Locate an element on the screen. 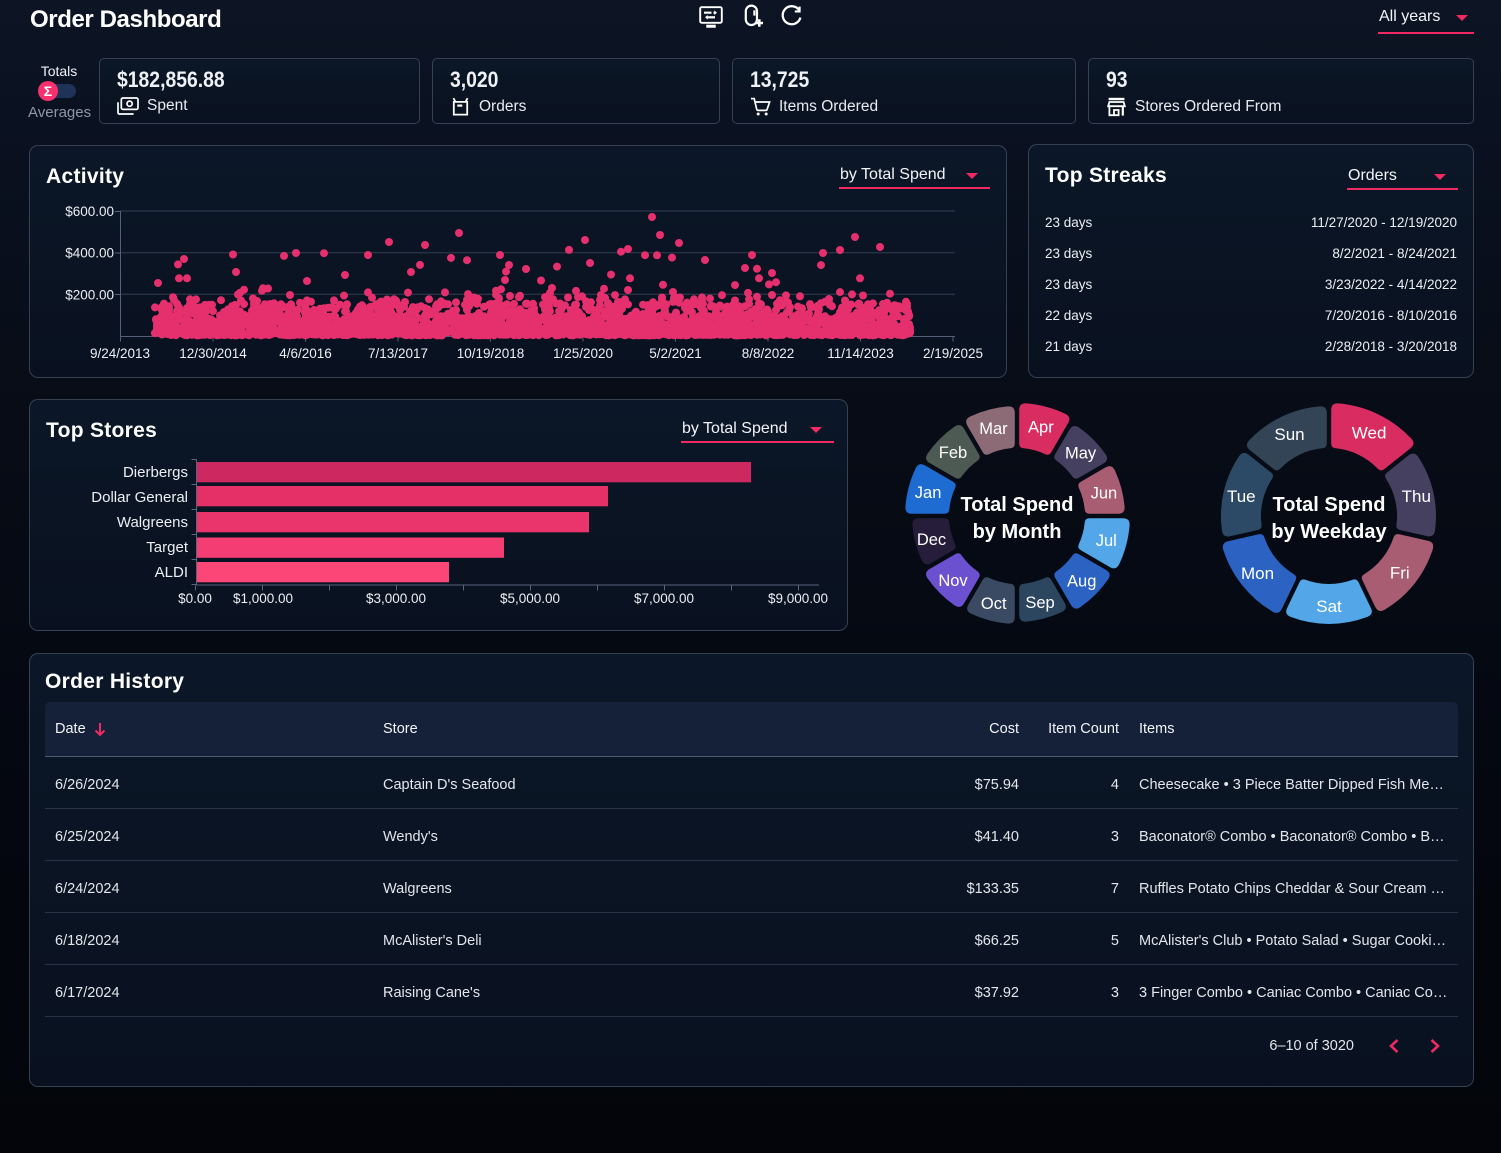  svg-text: 2/19/2025 is located at coordinates (953, 353).